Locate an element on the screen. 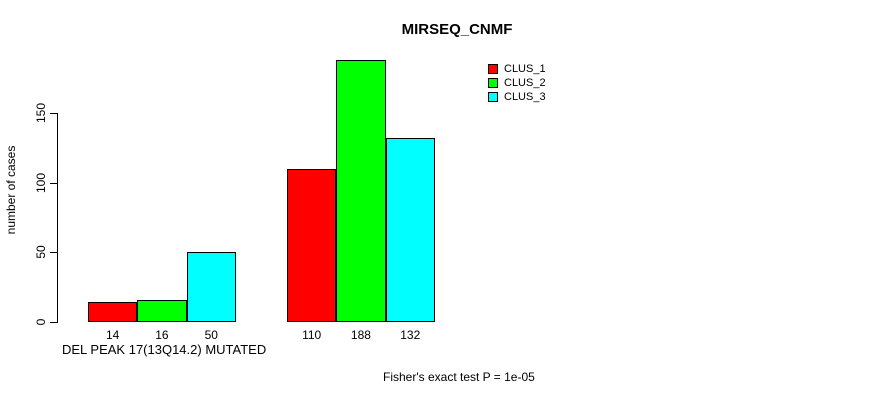  bar-clus_3-group1 is located at coordinates (211, 287).